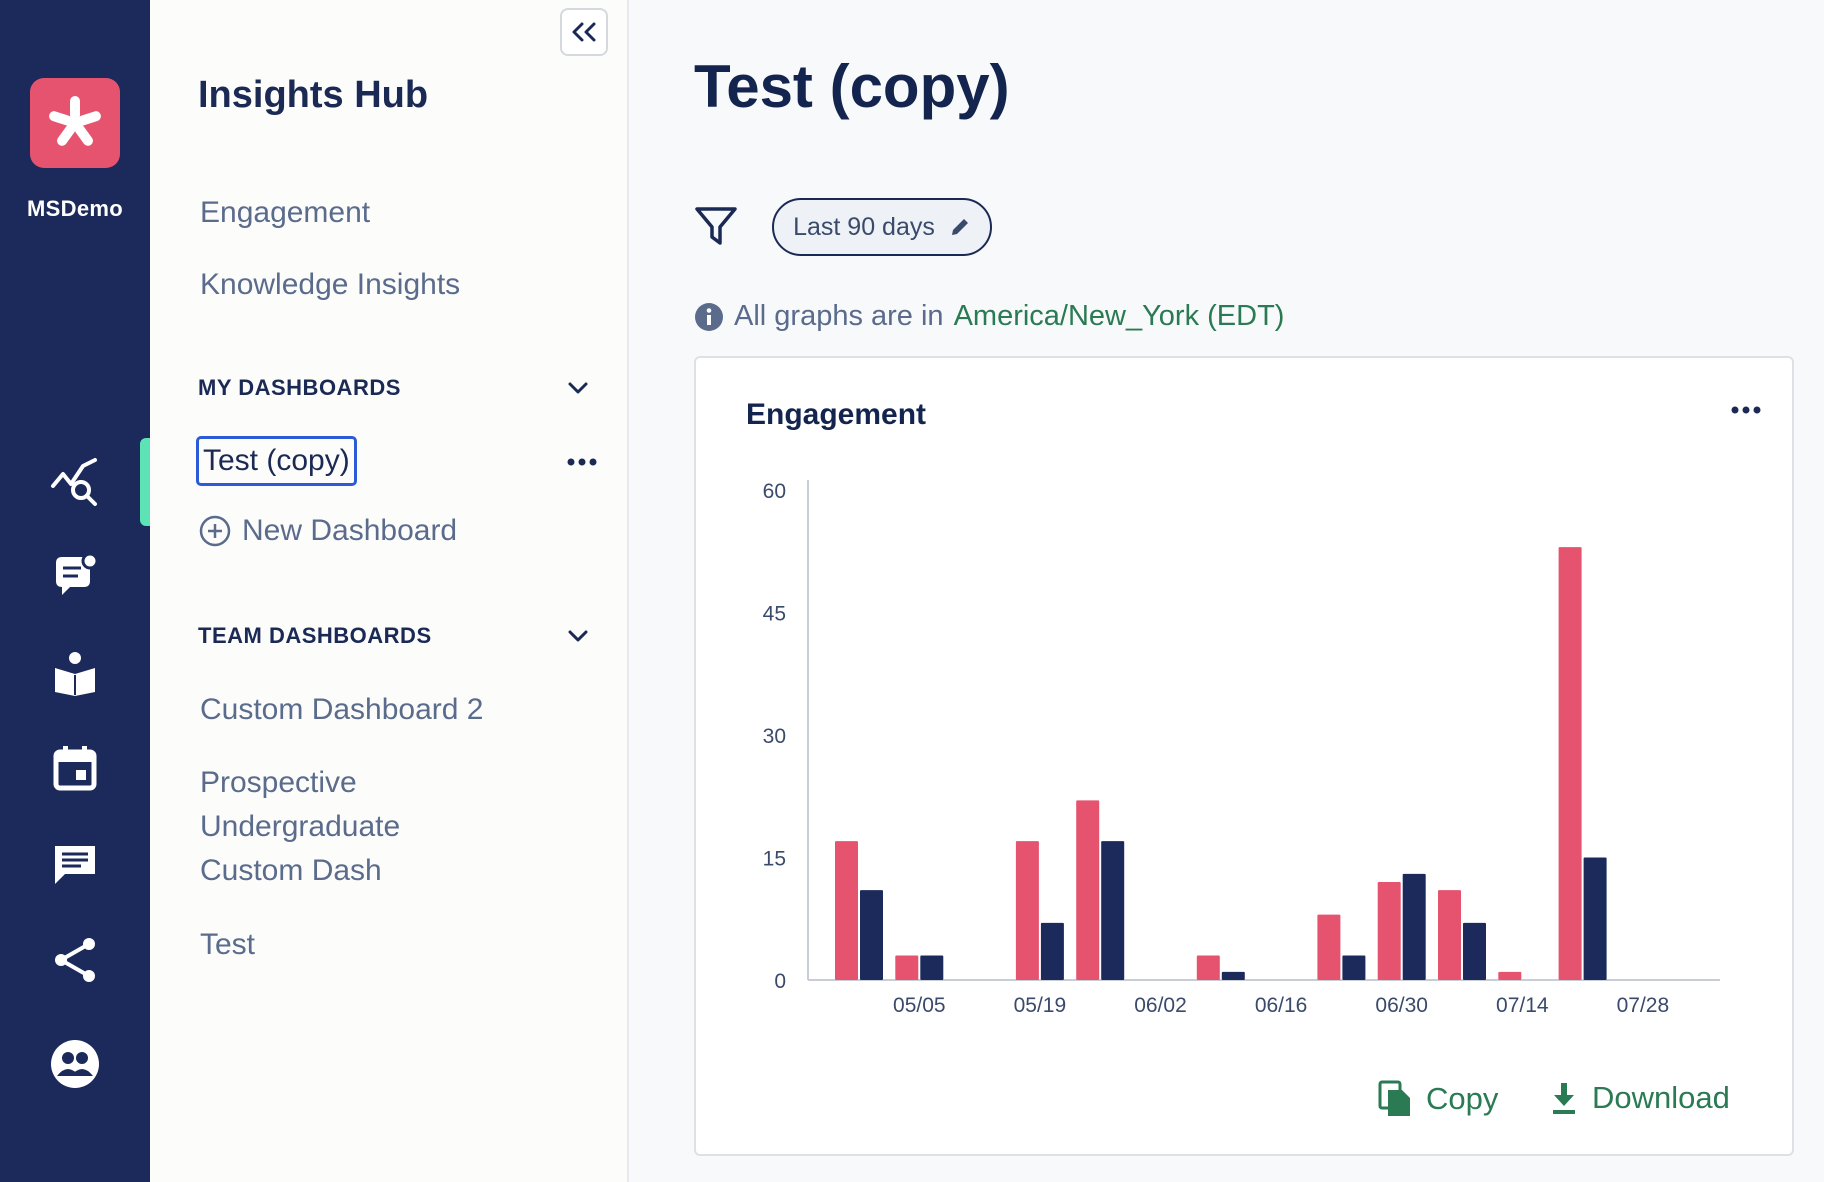 This screenshot has width=1824, height=1182. I want to click on sidebar-link-knowledge-insights: Knowledge Insights, so click(330, 284).